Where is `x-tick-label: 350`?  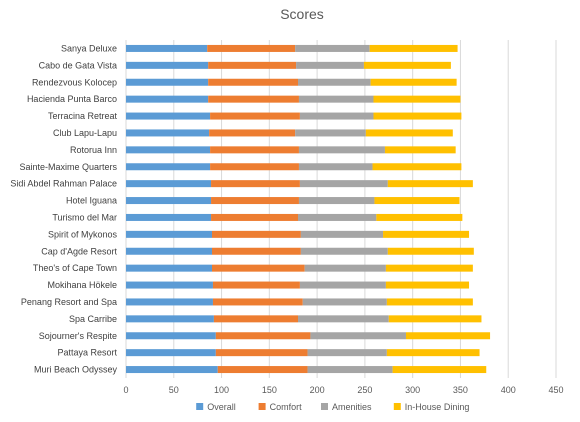 x-tick-label: 350 is located at coordinates (460, 390).